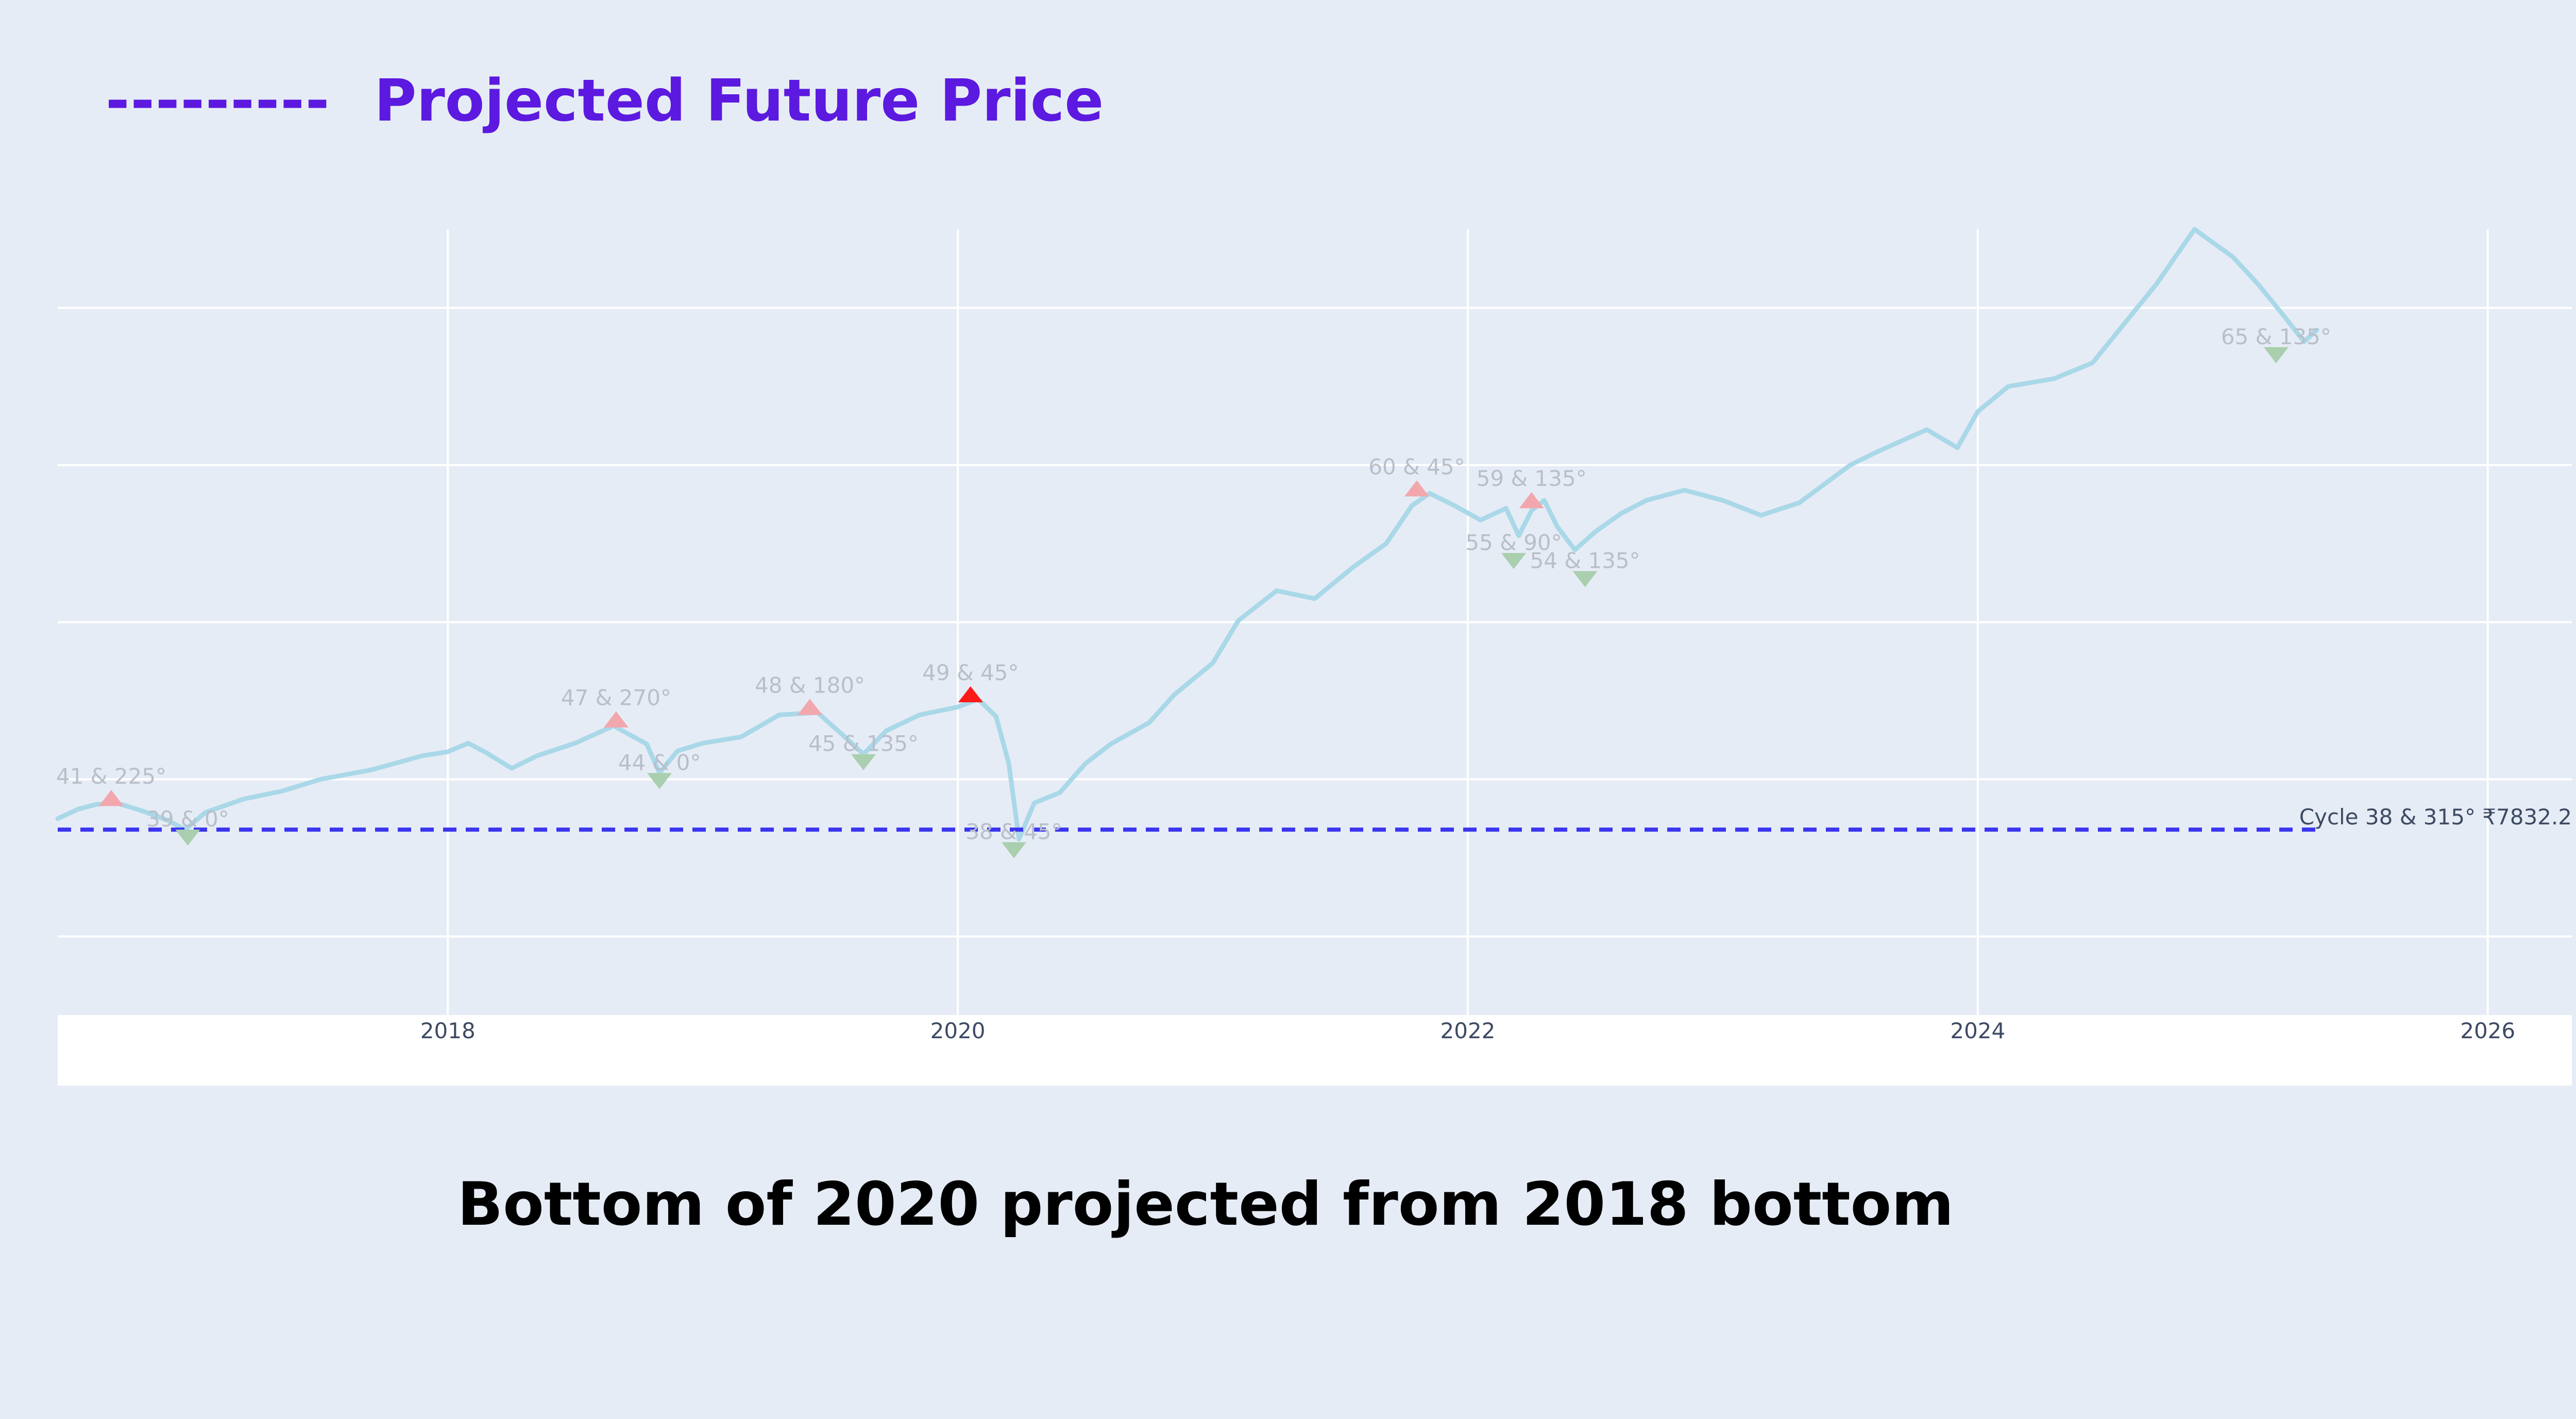 This screenshot has height=1419, width=2576. I want to click on cycle-annotation-label: 54 & 135°, so click(1585, 560).